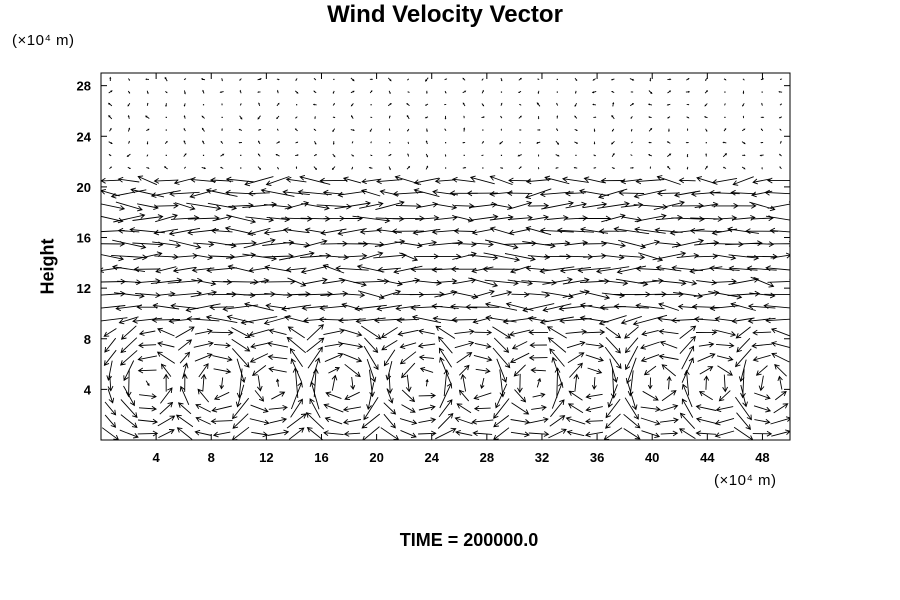 The image size is (900, 600). I want to click on x-tick-label: 44, so click(707, 457).